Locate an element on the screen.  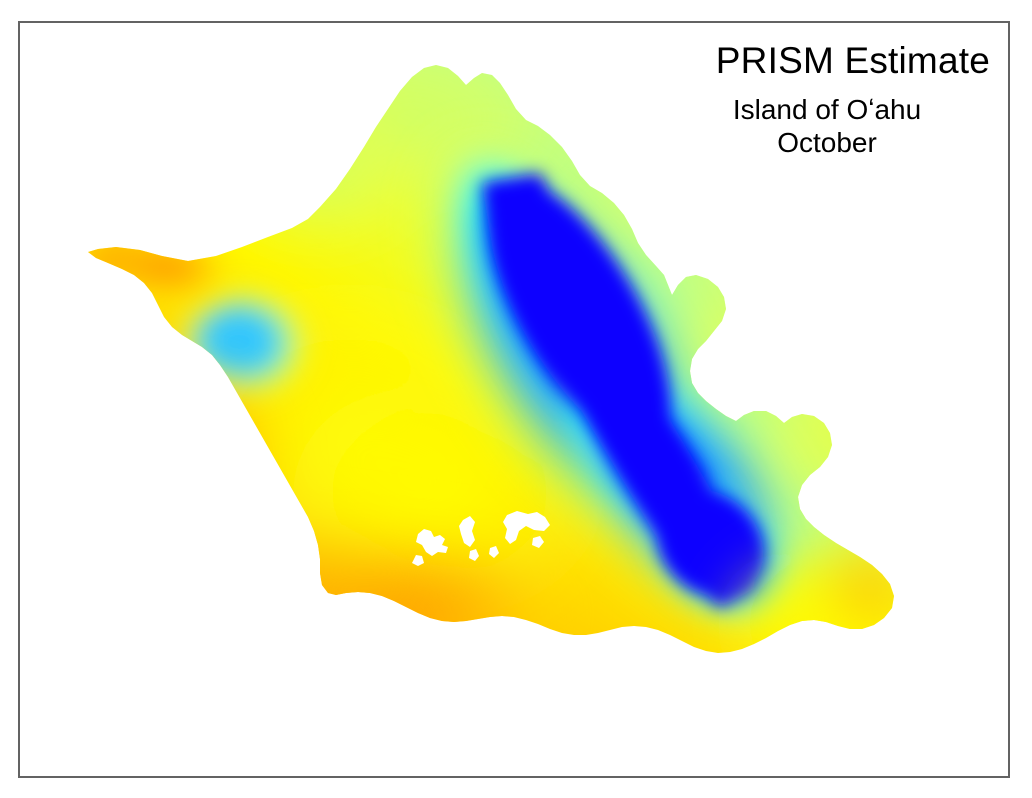
field-kaena-point-dry is located at coordinates (164, 261).